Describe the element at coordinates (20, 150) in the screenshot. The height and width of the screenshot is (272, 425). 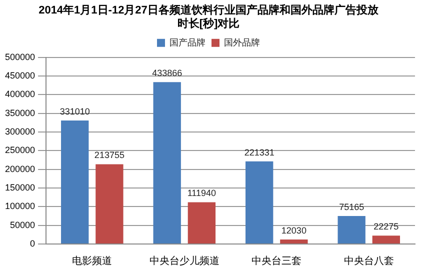
I see `y-tick-label: 250000` at that location.